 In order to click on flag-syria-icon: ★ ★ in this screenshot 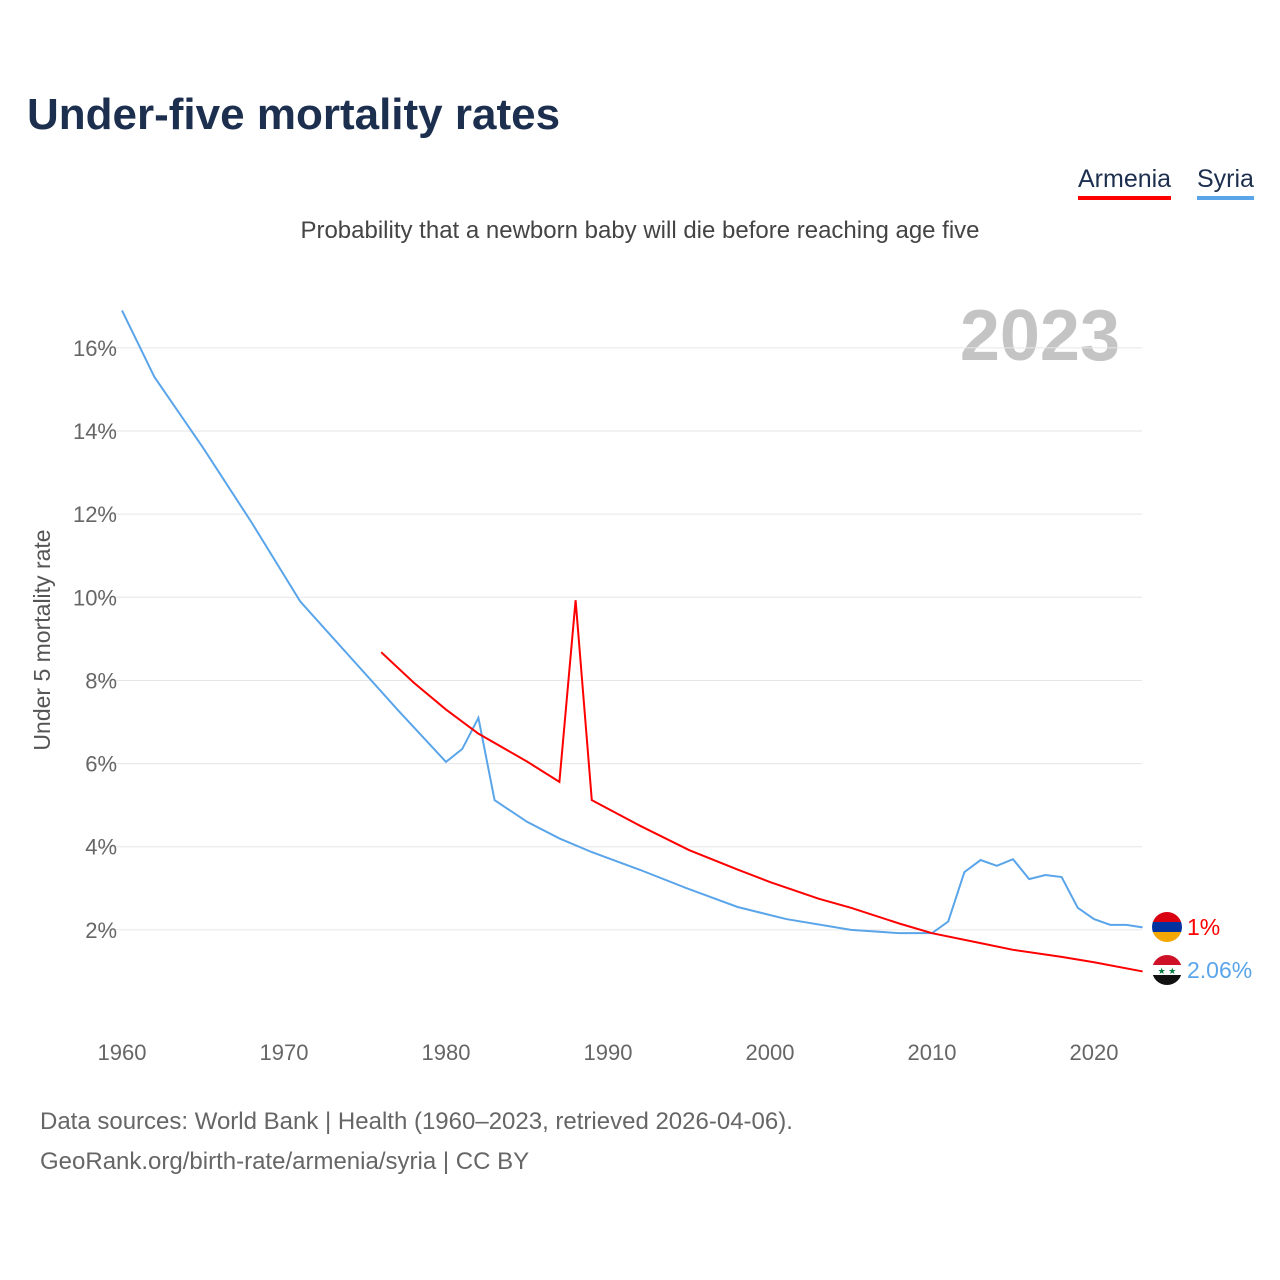, I will do `click(1167, 970)`.